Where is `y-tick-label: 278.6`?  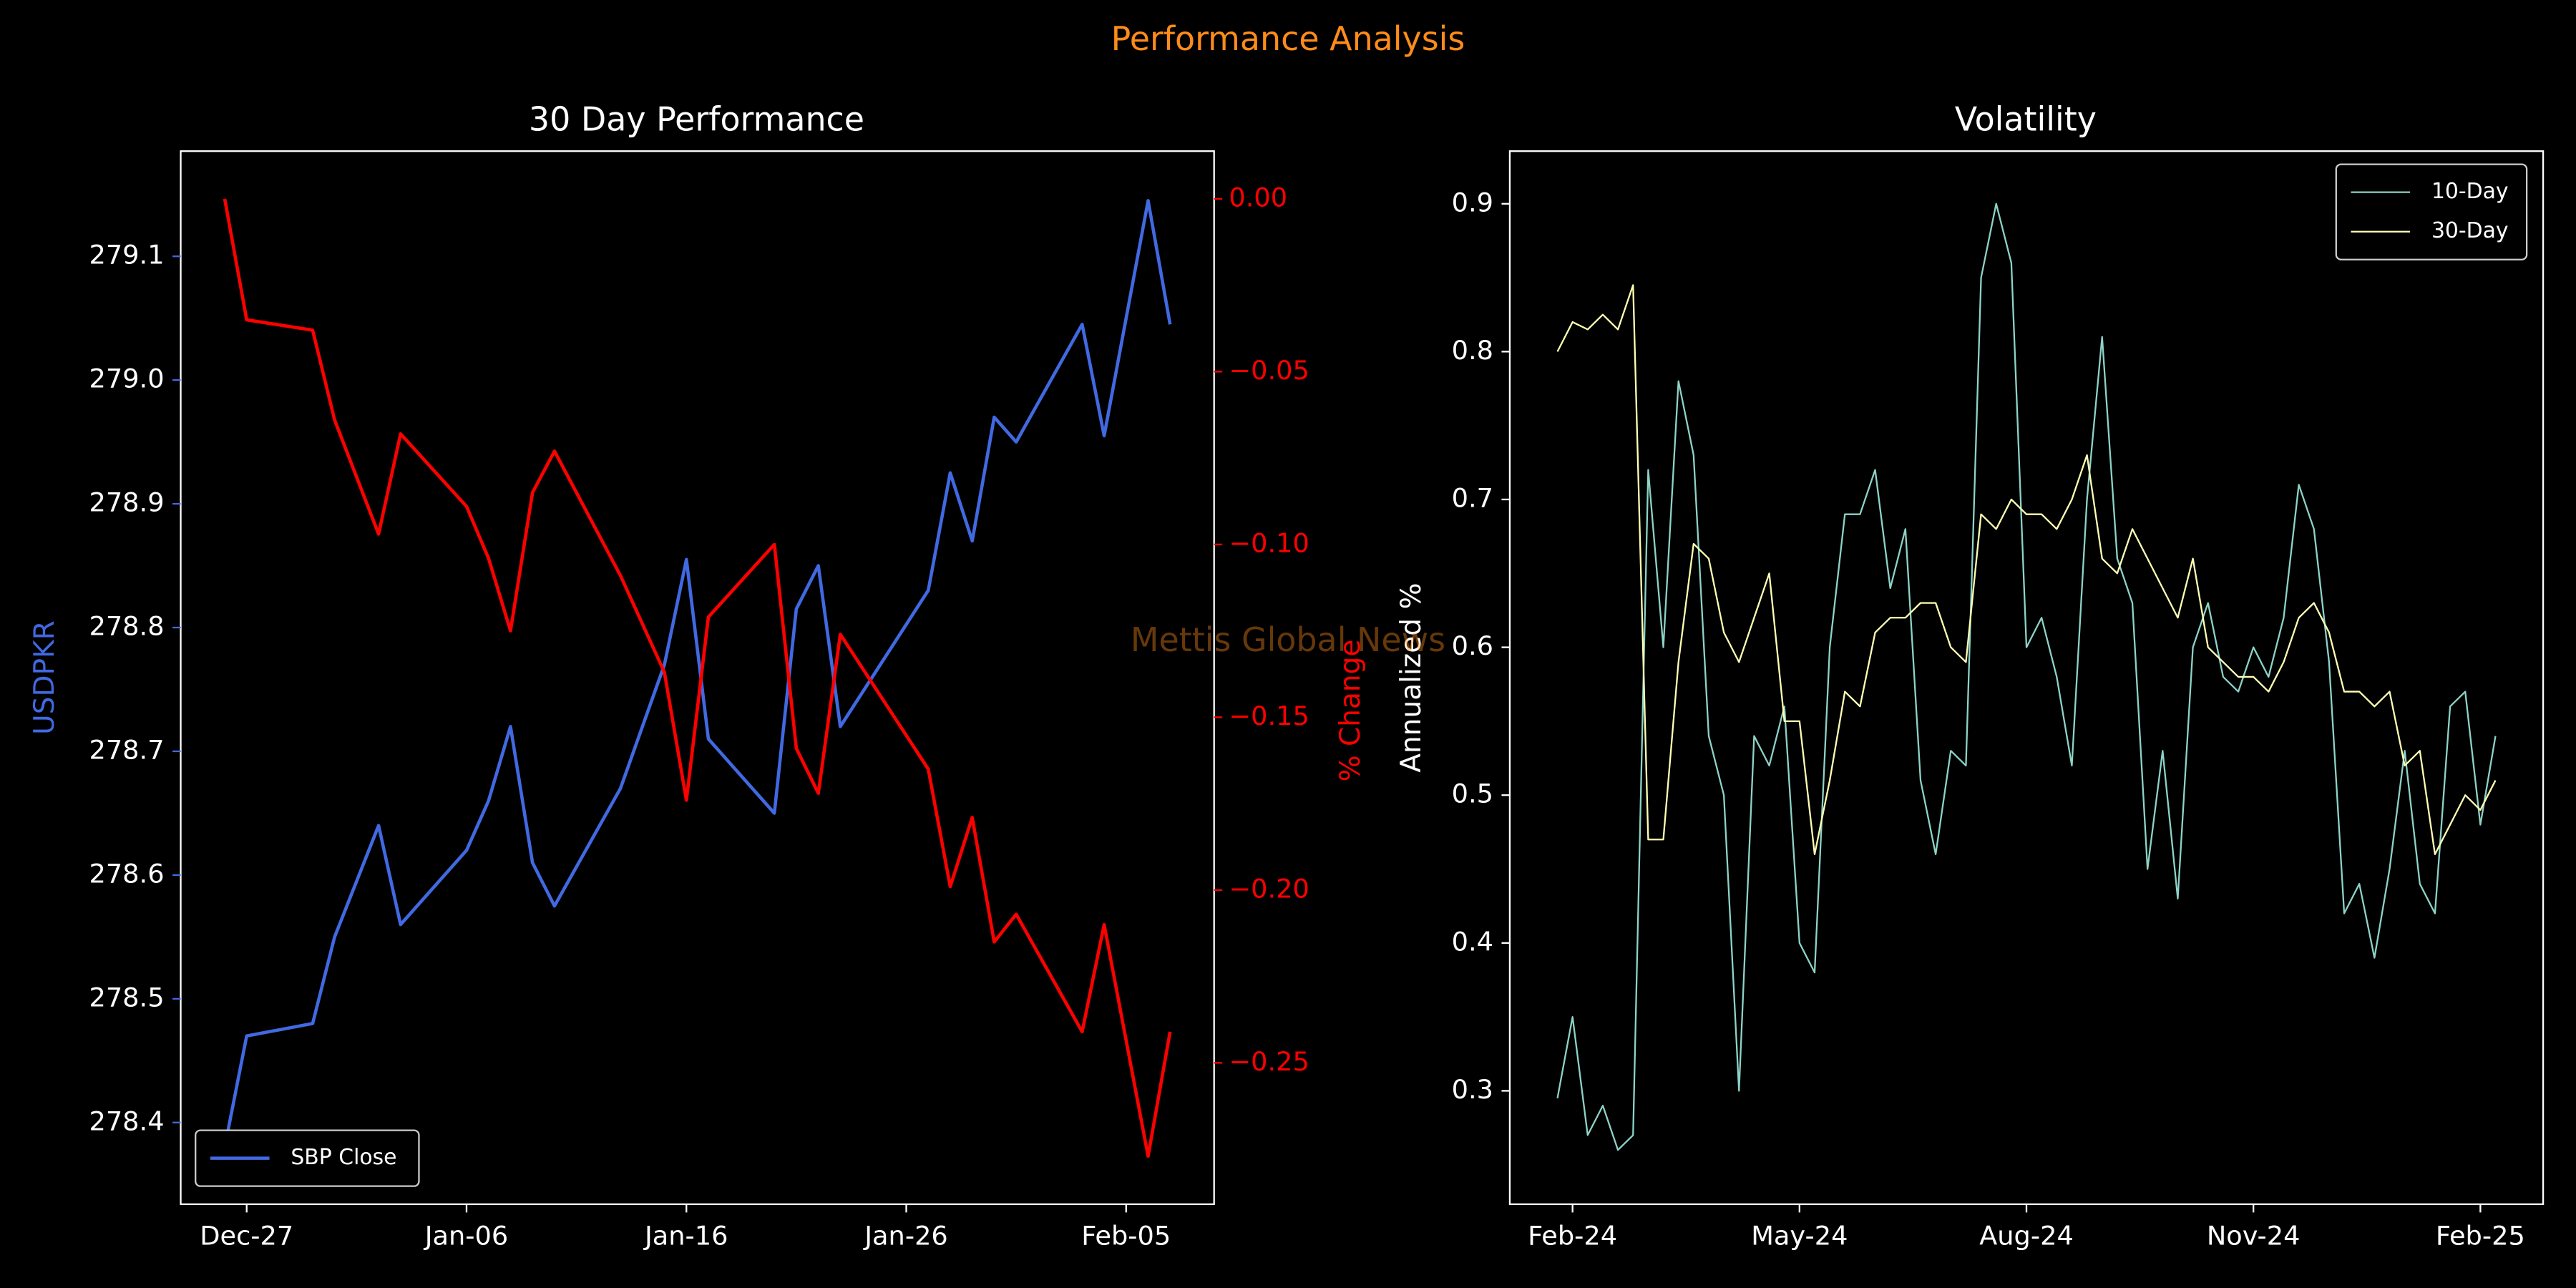 y-tick-label: 278.6 is located at coordinates (126, 873).